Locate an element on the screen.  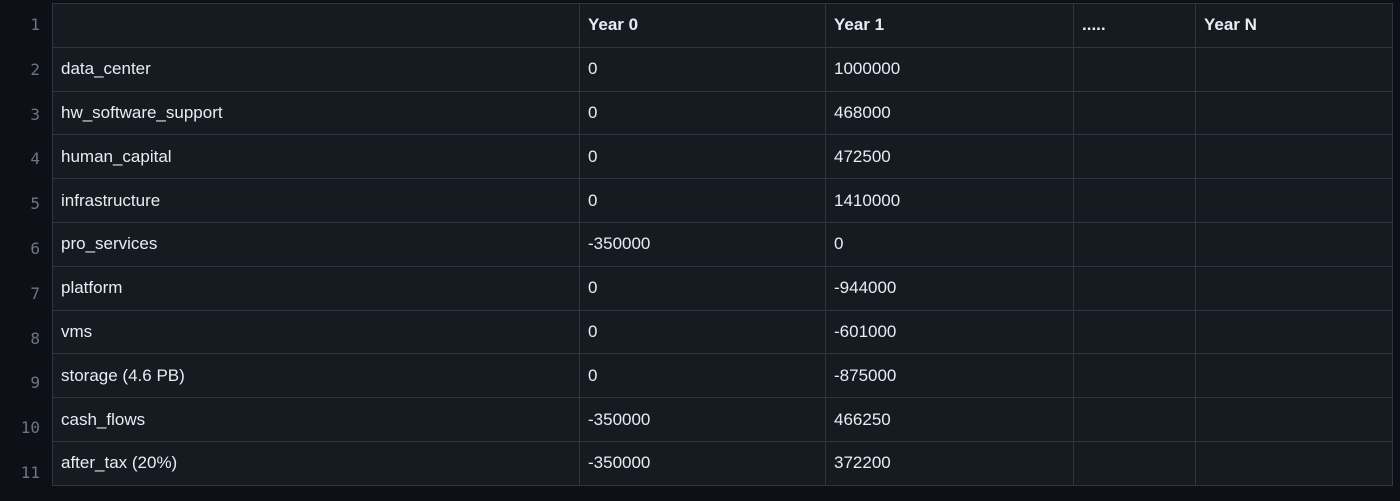
row-label-cell: data_center is located at coordinates (316, 69).